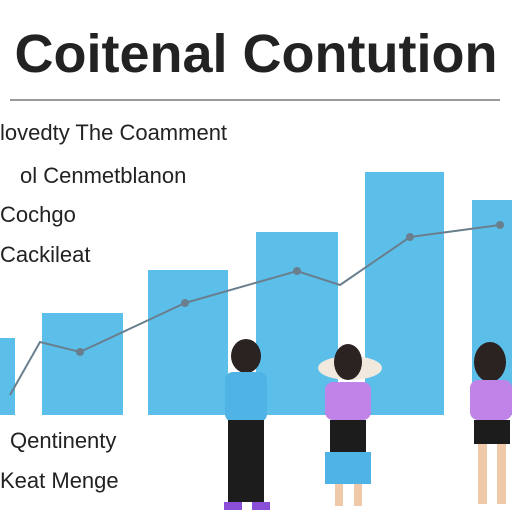 The width and height of the screenshot is (512, 512). What do you see at coordinates (59, 480) in the screenshot?
I see `text-line: Keat Menge` at bounding box center [59, 480].